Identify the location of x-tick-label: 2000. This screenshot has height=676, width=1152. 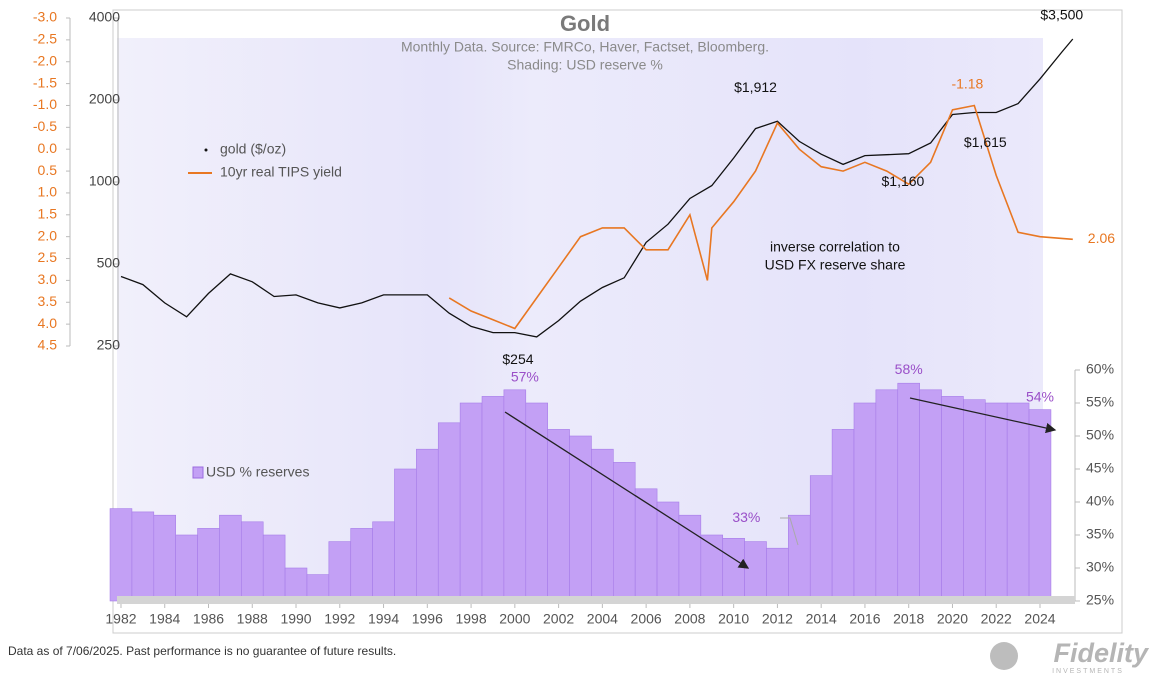
(514, 619).